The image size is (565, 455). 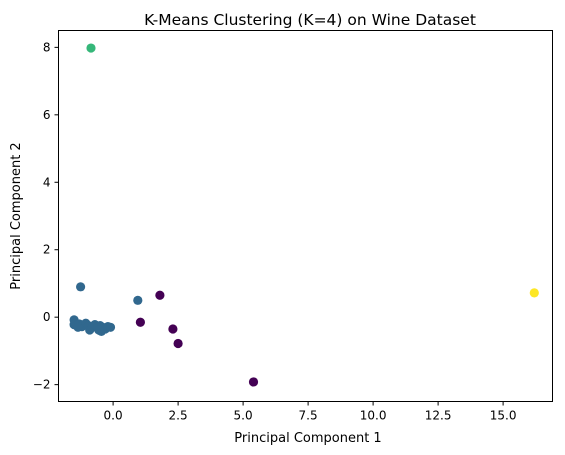 I want to click on y-tick-label: −2, so click(x=42, y=385).